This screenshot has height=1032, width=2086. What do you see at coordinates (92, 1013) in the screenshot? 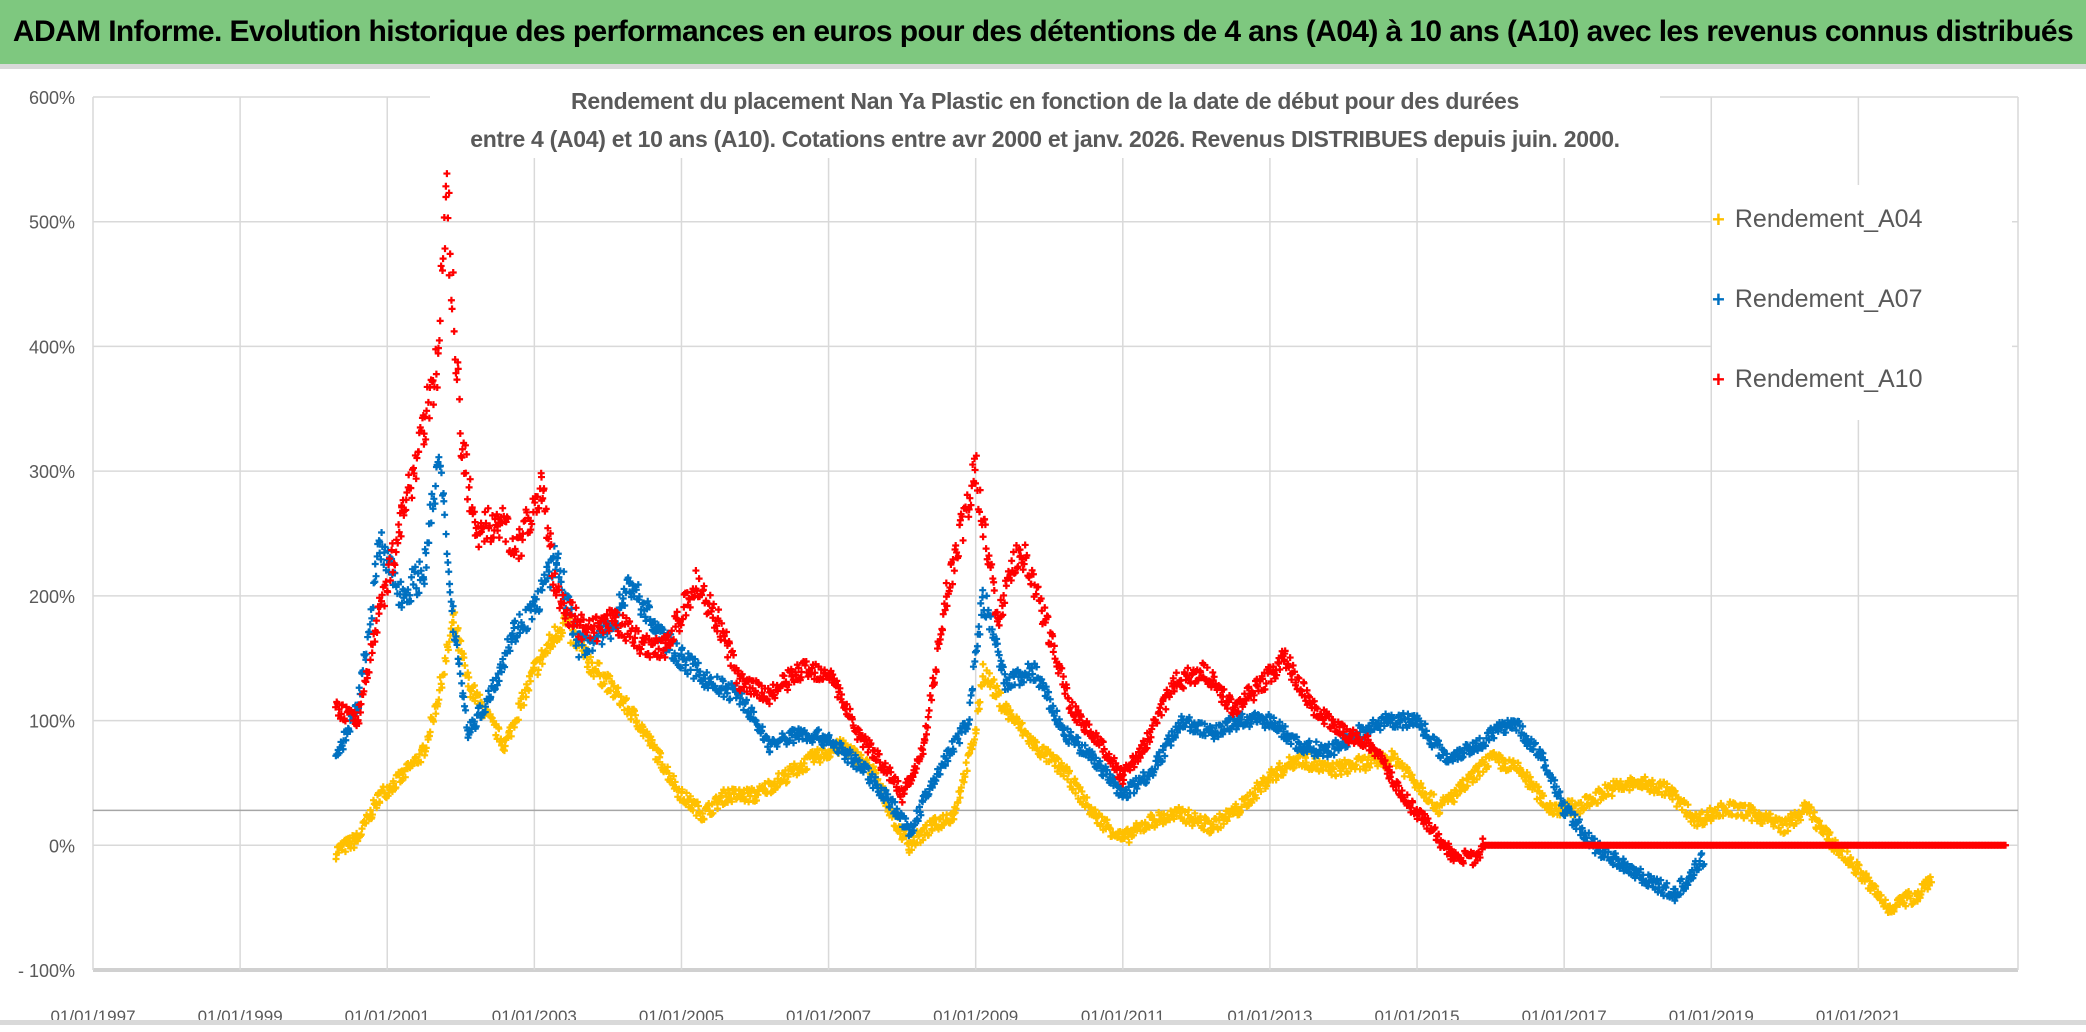
I see `x-tick-label: 01/01/1997` at bounding box center [92, 1013].